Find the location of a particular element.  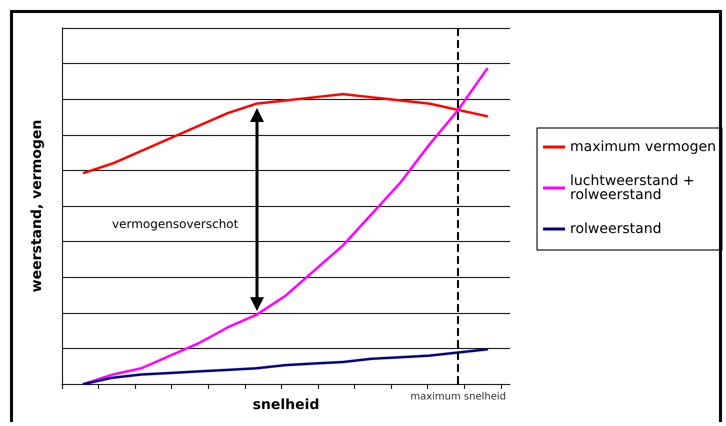

legend-label: luchtweerstand + rolweerstand is located at coordinates (635, 188).